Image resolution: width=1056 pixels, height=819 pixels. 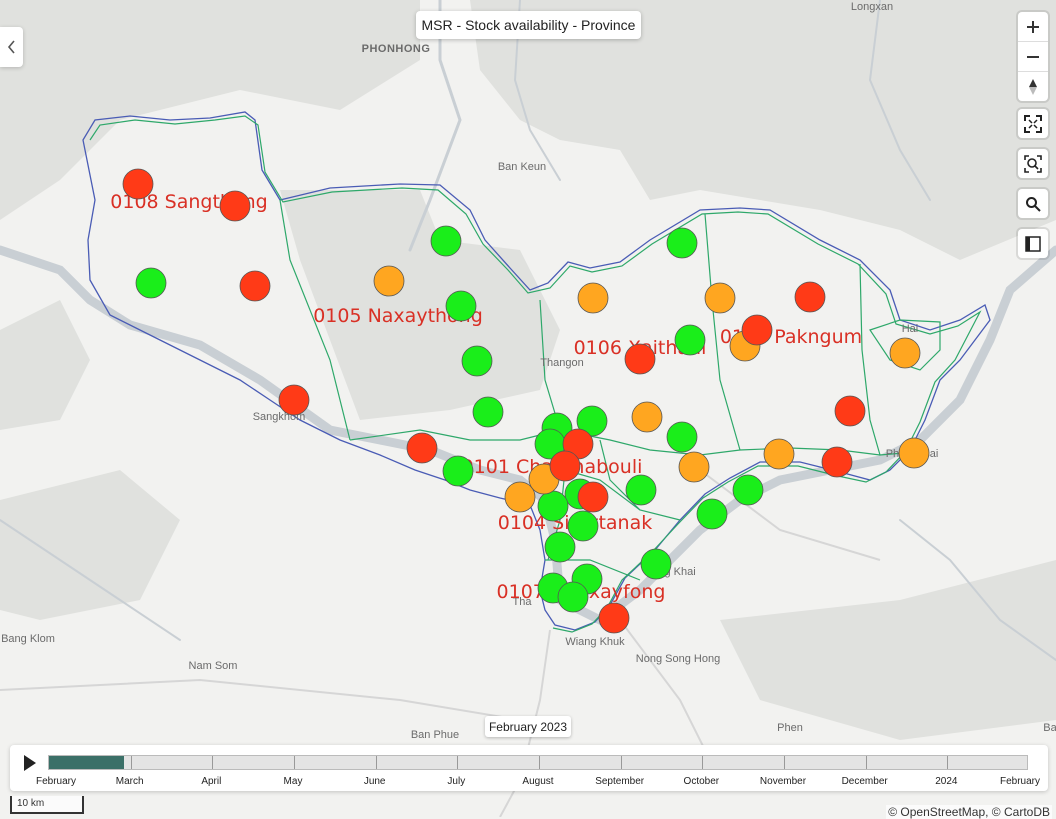 What do you see at coordinates (129, 781) in the screenshot?
I see `timeline-month-label: March` at bounding box center [129, 781].